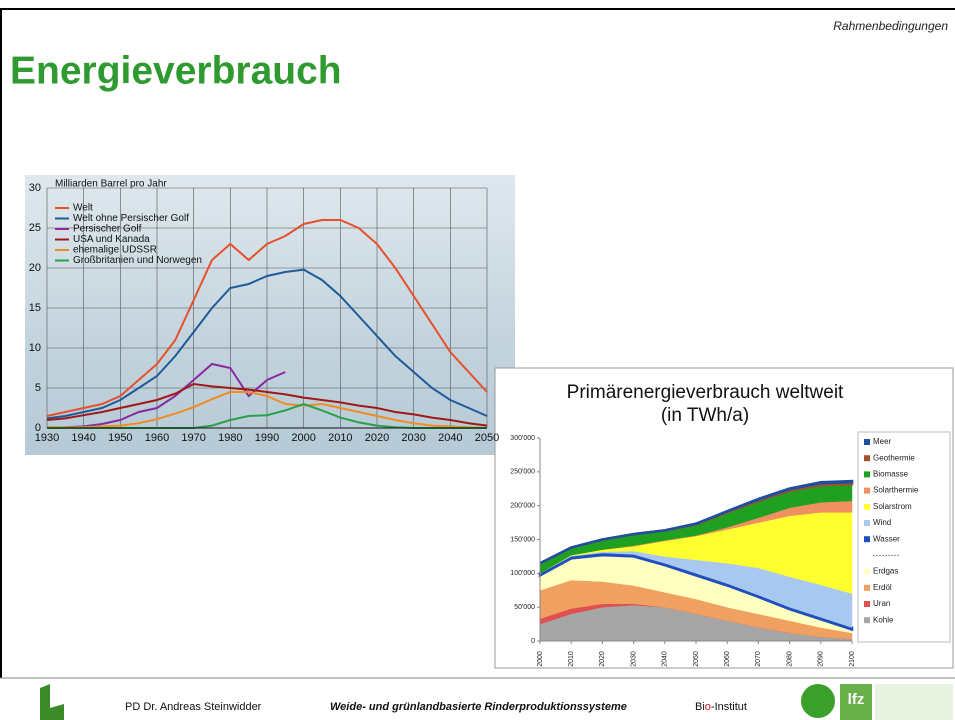  Describe the element at coordinates (83, 208) in the screenshot. I see `legend-label: Welt` at that location.